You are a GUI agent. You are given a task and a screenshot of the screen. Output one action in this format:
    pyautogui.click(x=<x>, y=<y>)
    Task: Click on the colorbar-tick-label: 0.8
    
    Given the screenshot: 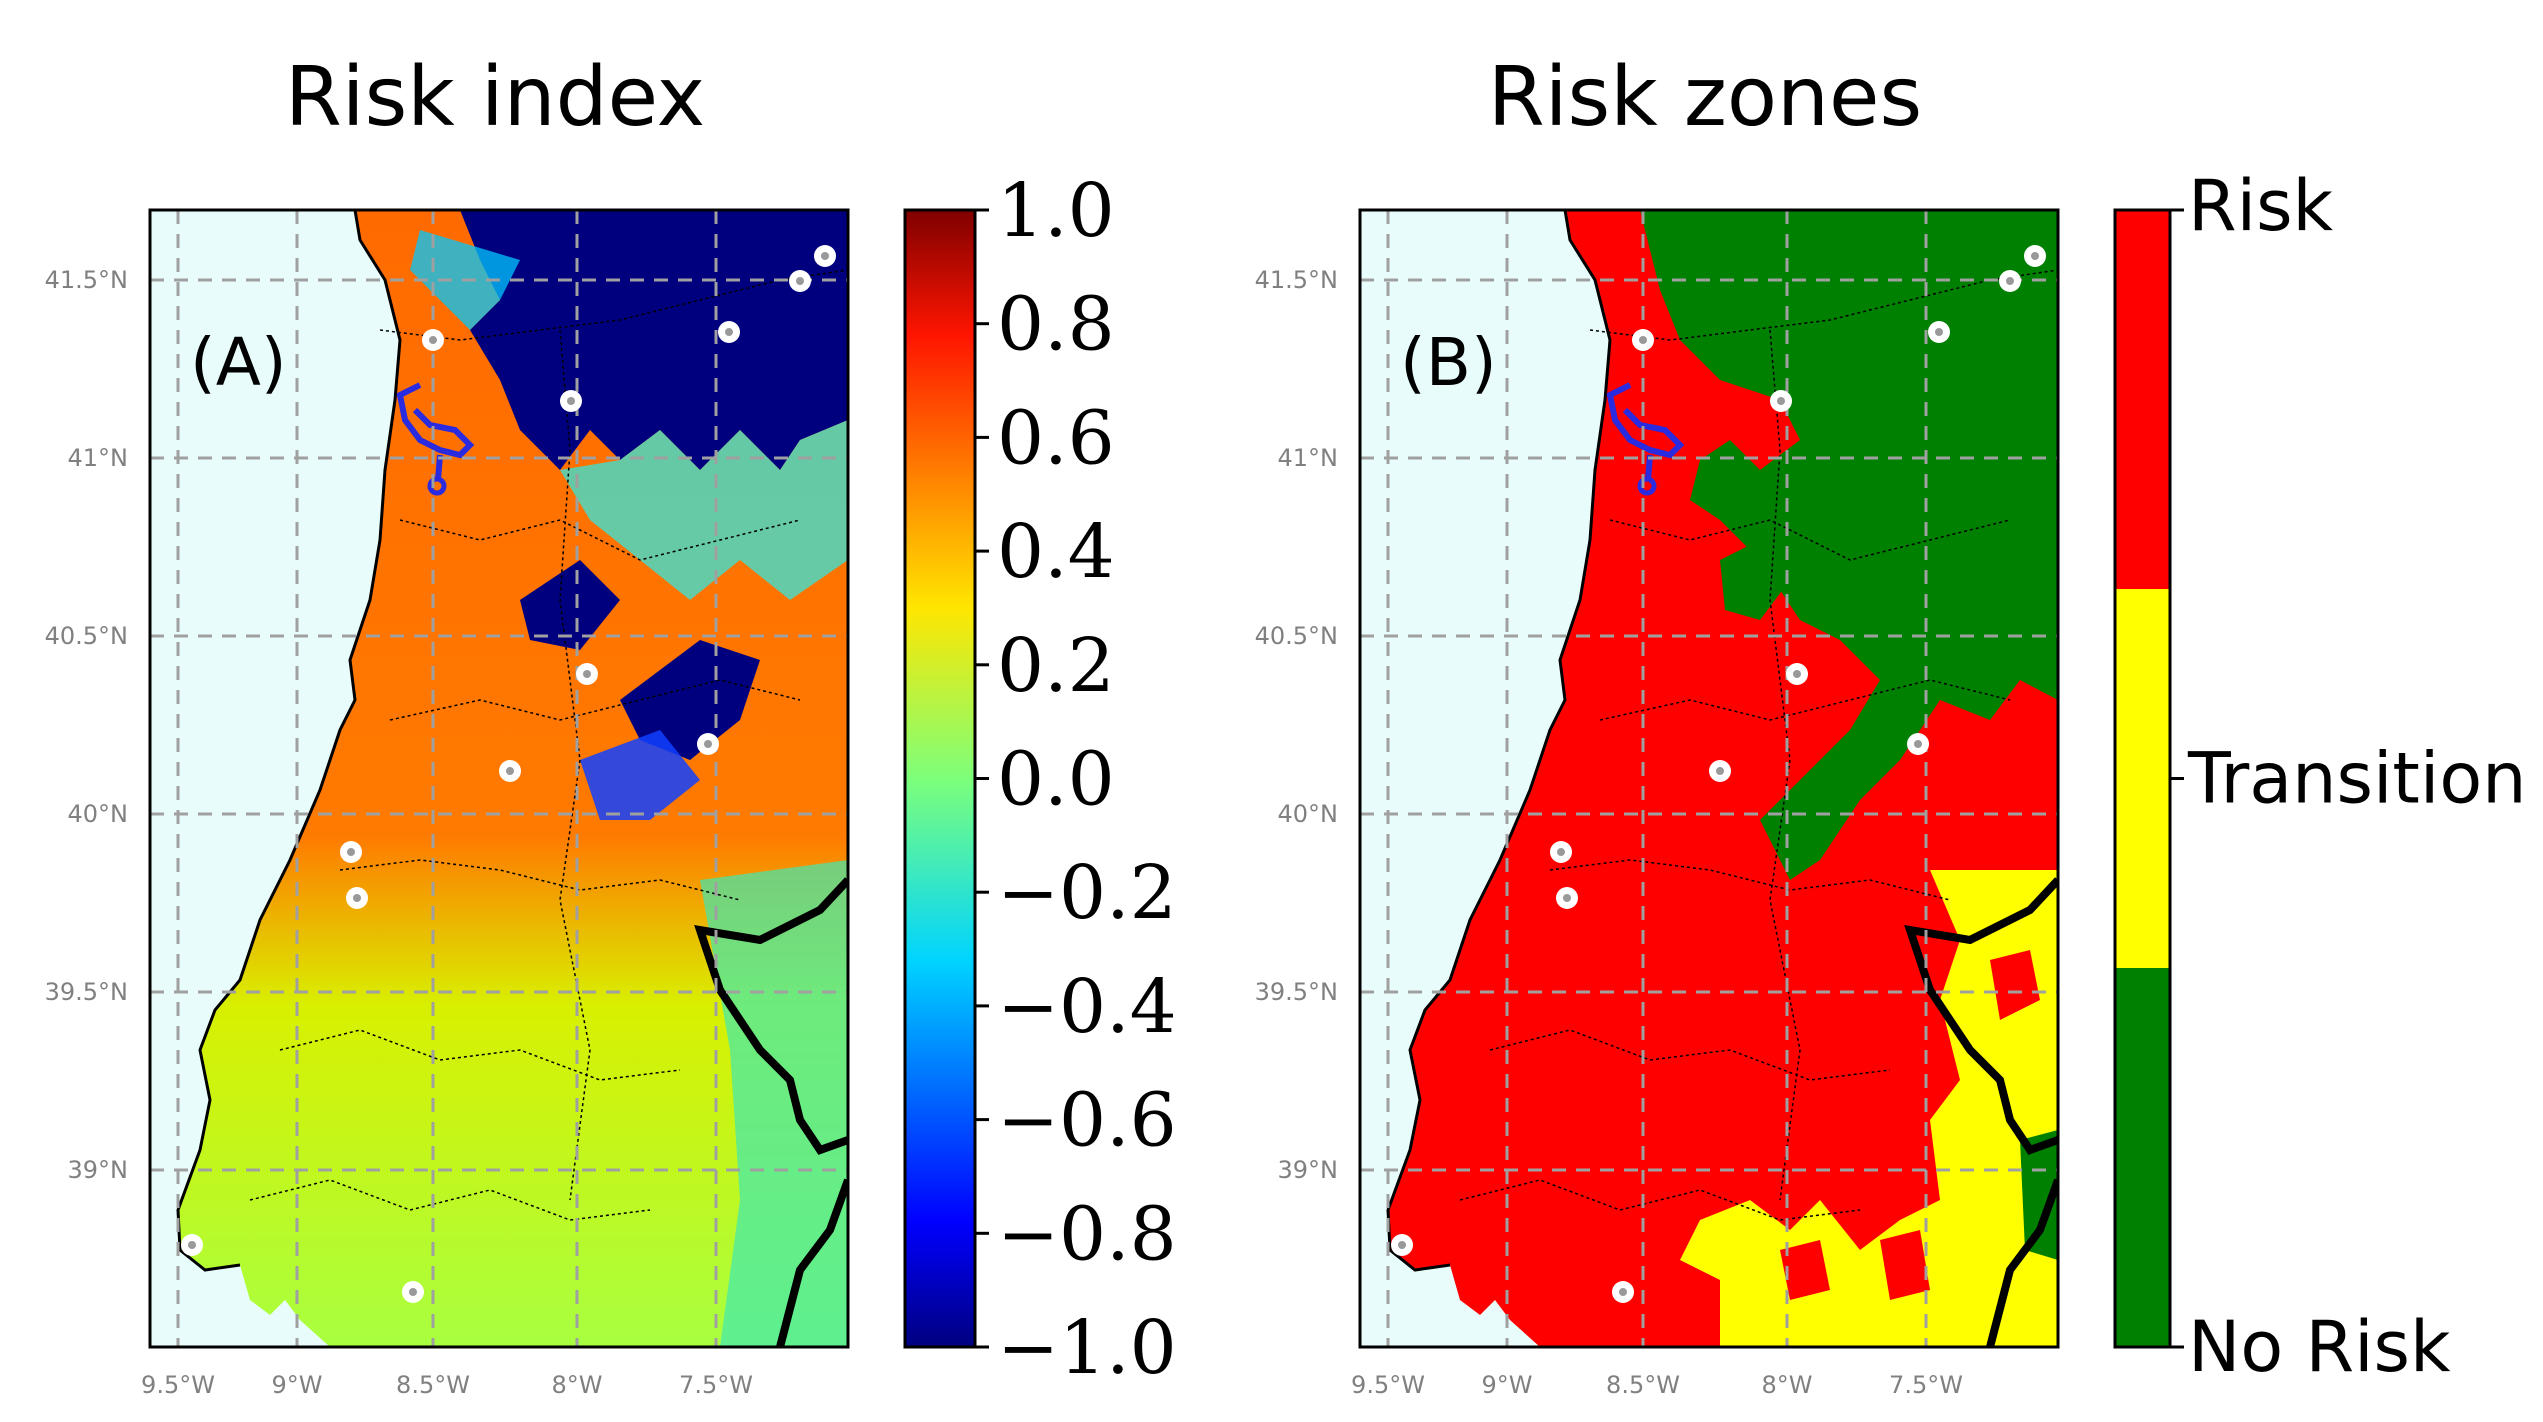 What is the action you would take?
    pyautogui.click(x=1056, y=325)
    